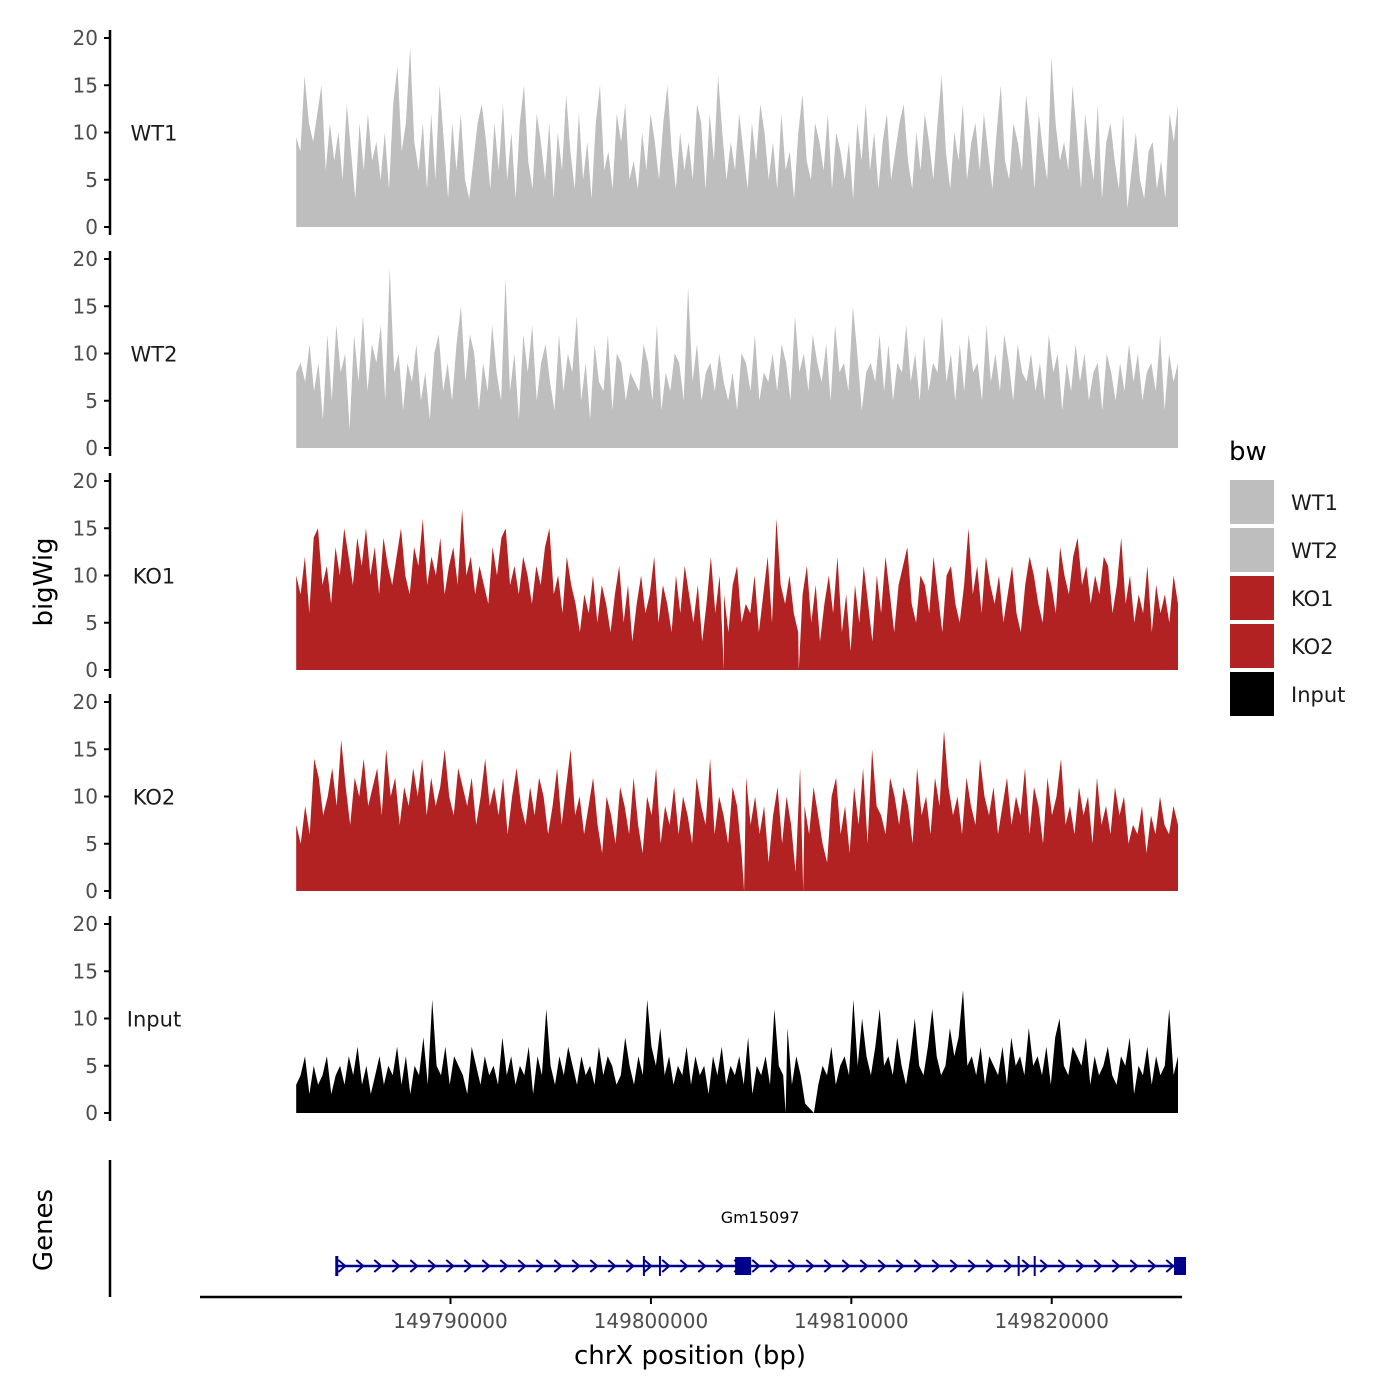  Describe the element at coordinates (690, 1356) in the screenshot. I see `x-axis-title: chrX position (bp)` at that location.